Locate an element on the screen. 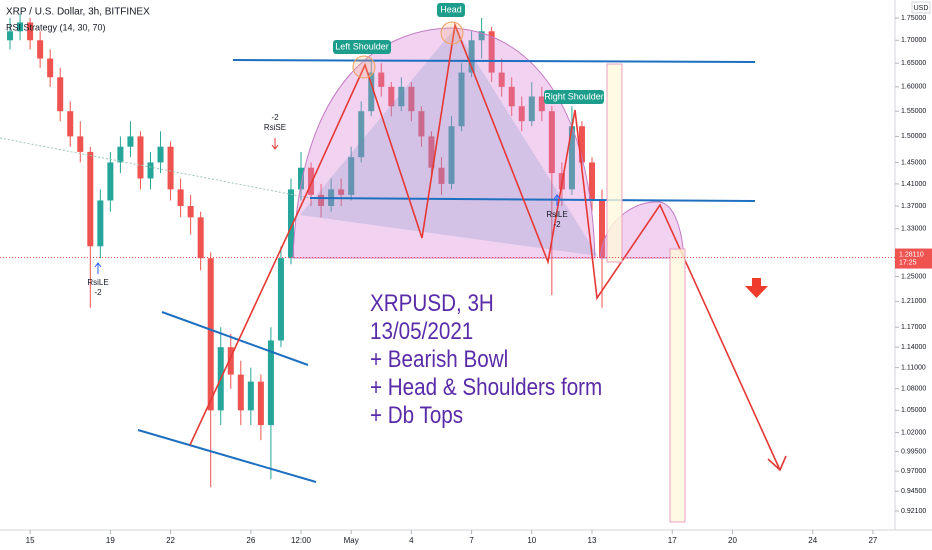 The image size is (932, 550). y-tick-label: 1.55000 is located at coordinates (913, 111).